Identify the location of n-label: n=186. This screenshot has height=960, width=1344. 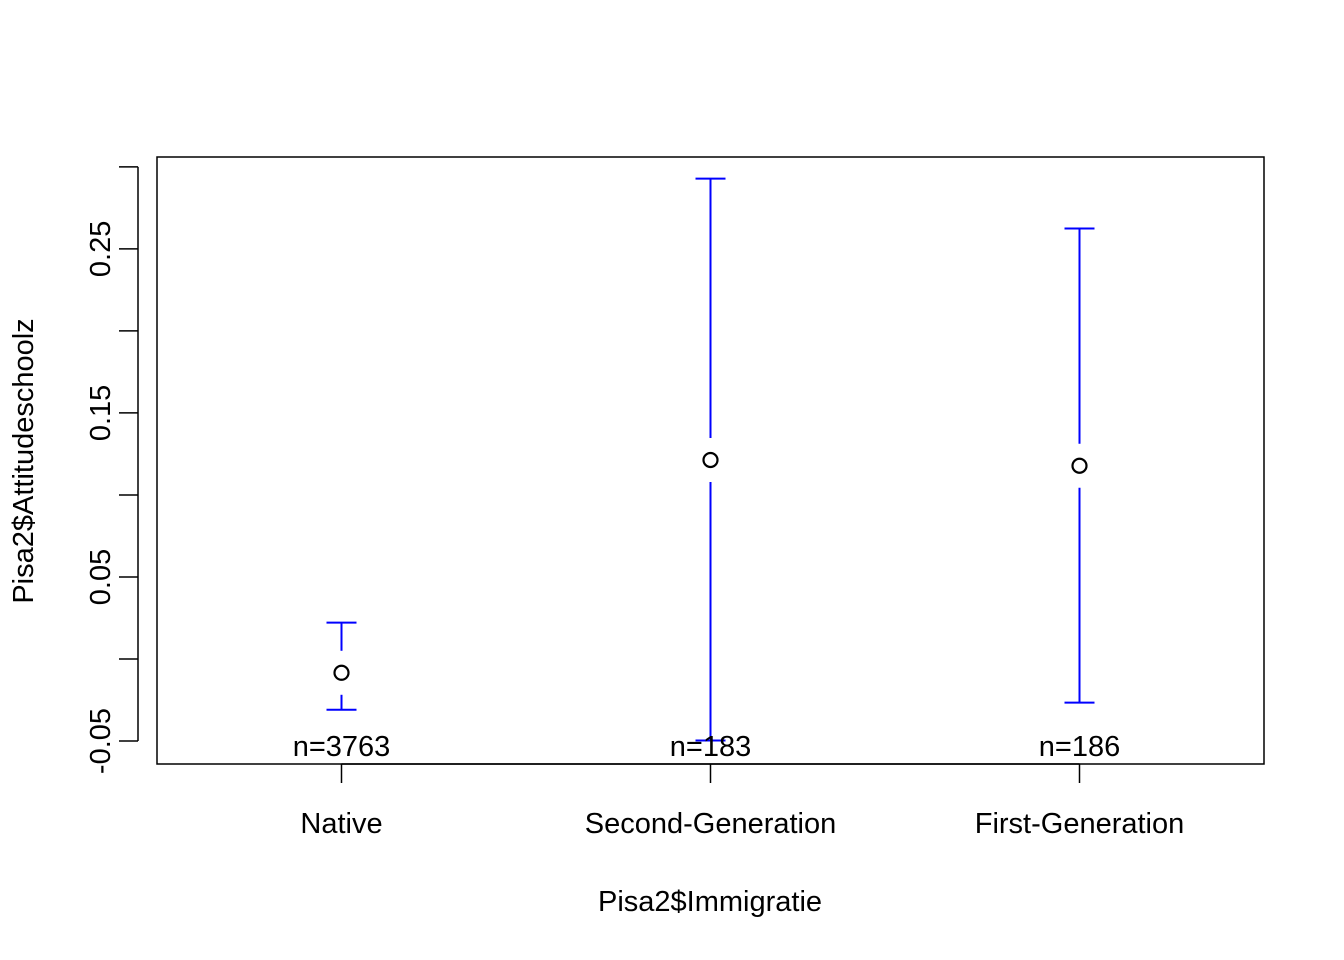
(1079, 747).